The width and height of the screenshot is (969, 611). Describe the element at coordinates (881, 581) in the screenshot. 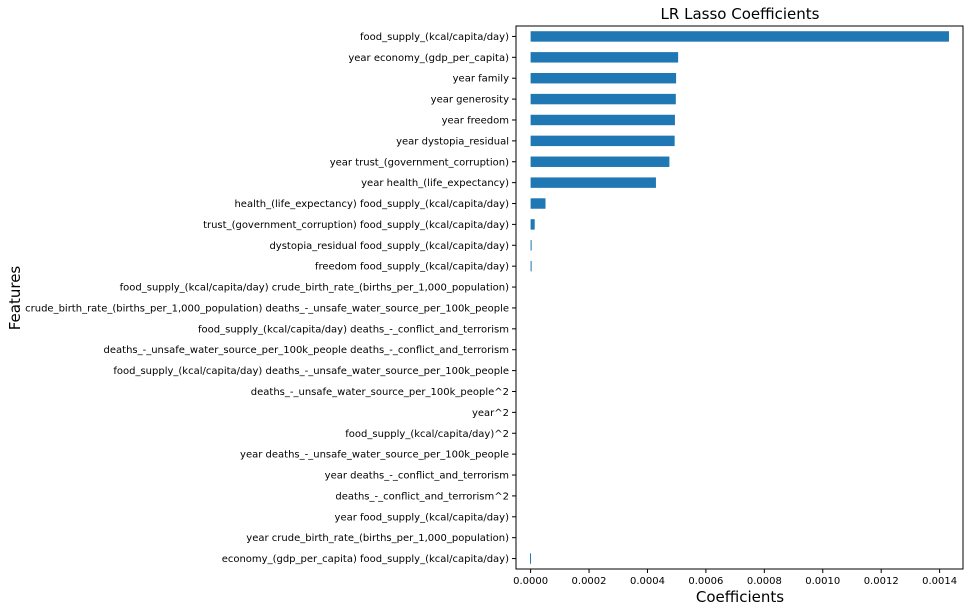

I see `x-tick-label: 0.0012` at that location.